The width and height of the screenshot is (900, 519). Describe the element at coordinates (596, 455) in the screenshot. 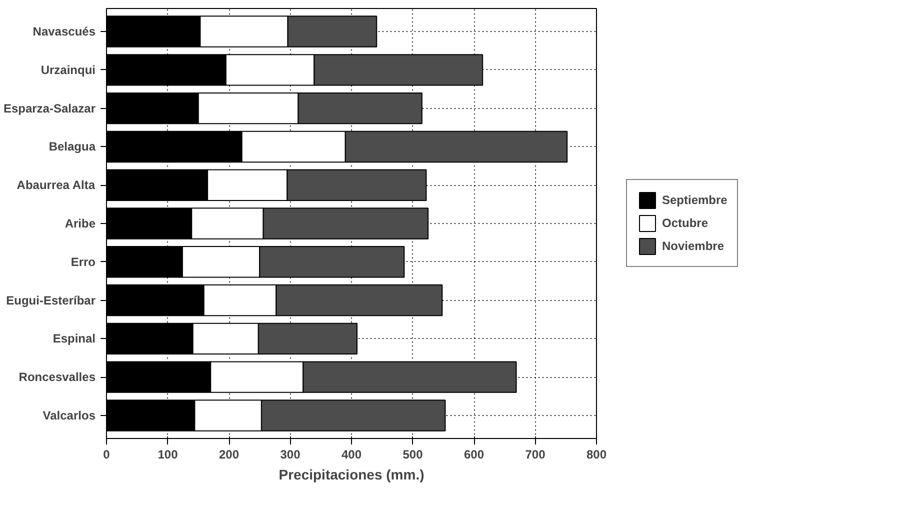

I see `x-tick-label: 800` at that location.